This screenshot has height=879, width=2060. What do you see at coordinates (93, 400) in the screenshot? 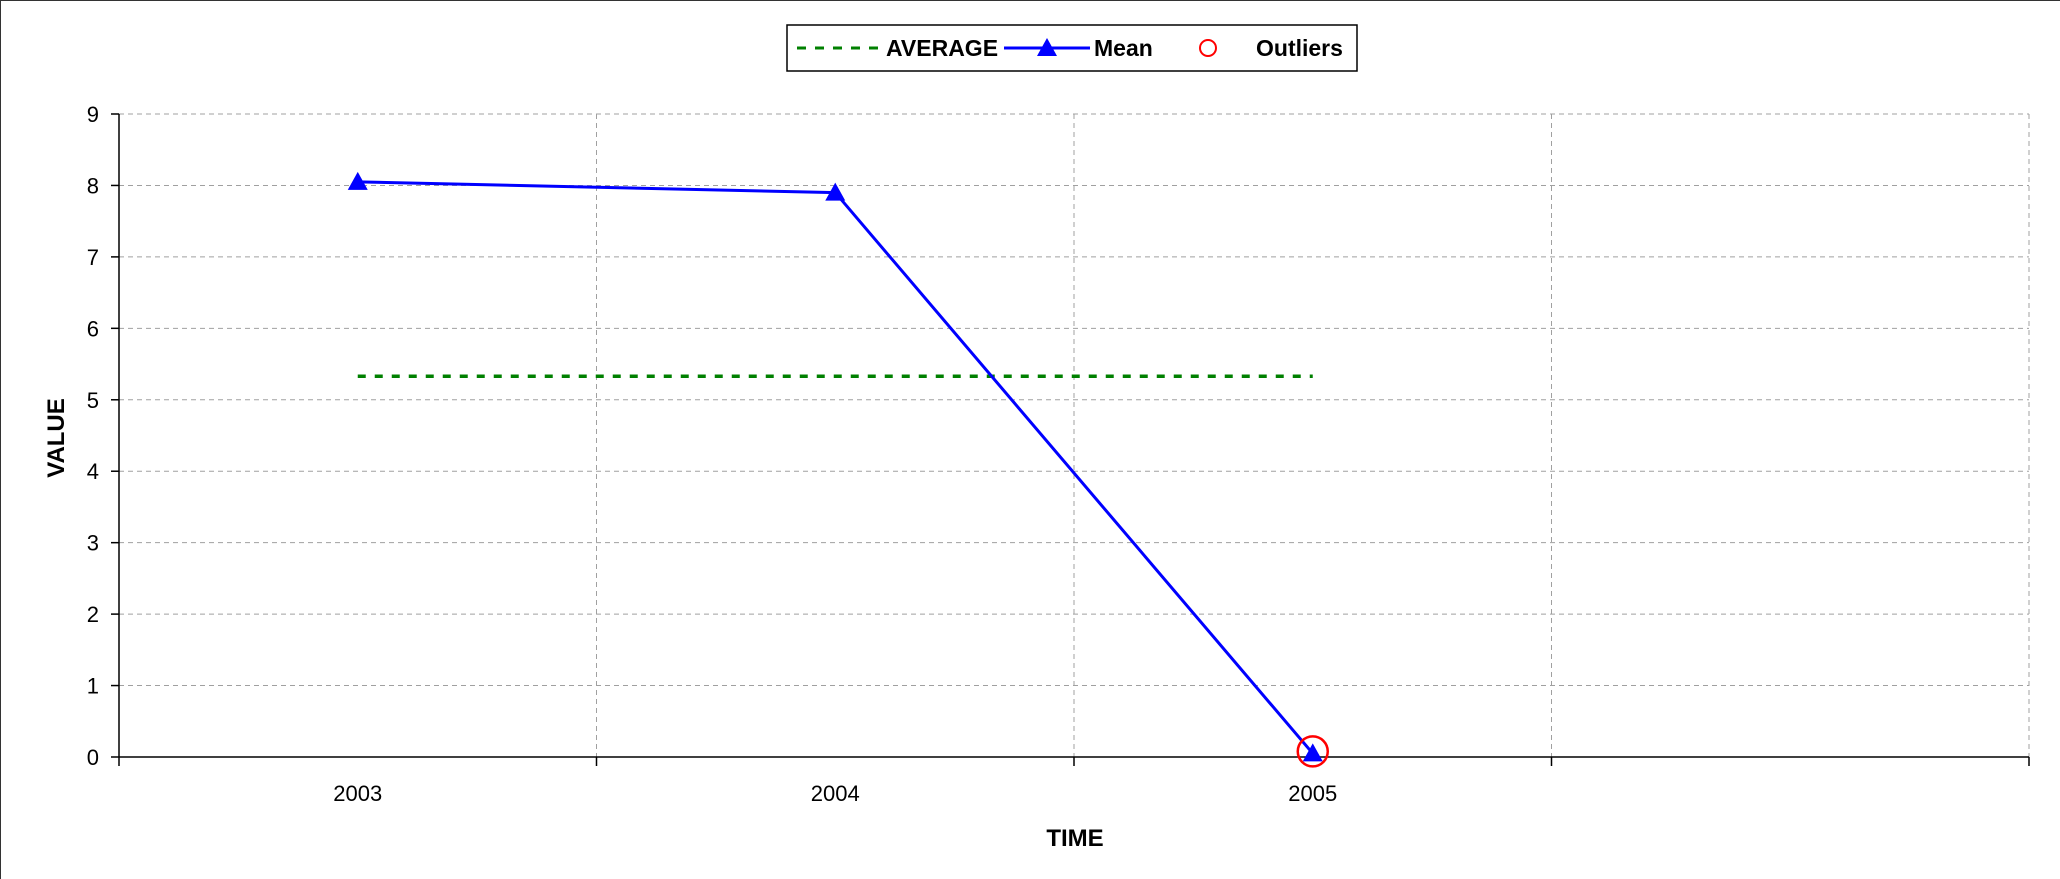
I see `y-tick-label: 5` at bounding box center [93, 400].